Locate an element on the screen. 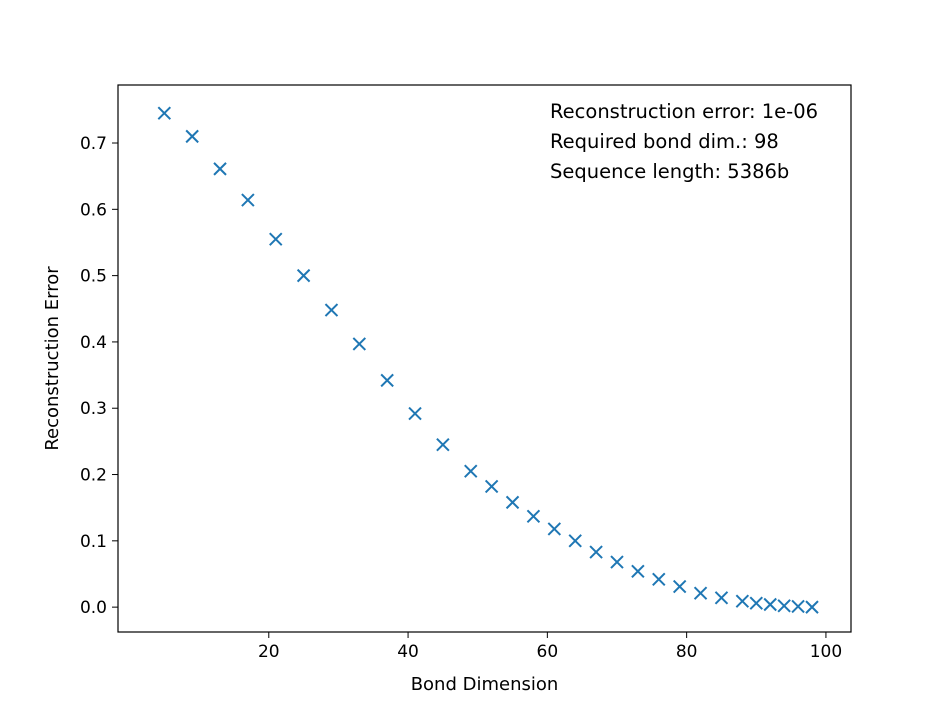 Image resolution: width=946 pixels, height=710 pixels. x-axis-ticks: 20 40 60 80 100 is located at coordinates (550, 647).